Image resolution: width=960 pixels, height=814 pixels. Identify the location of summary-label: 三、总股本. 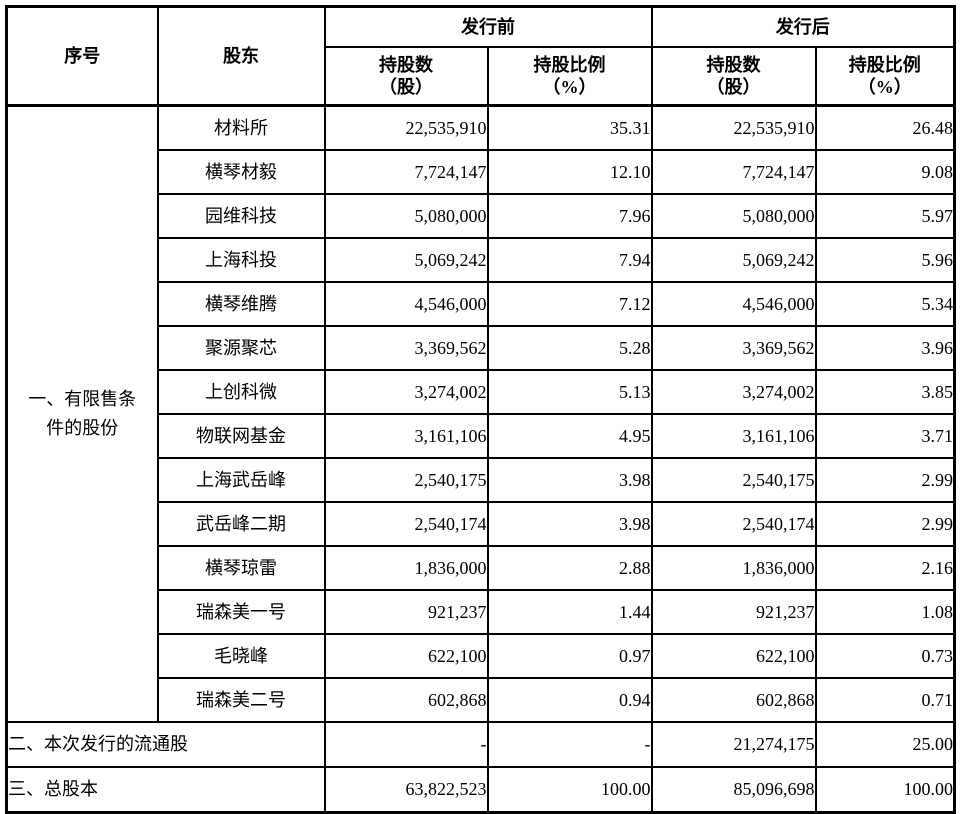
(165, 790).